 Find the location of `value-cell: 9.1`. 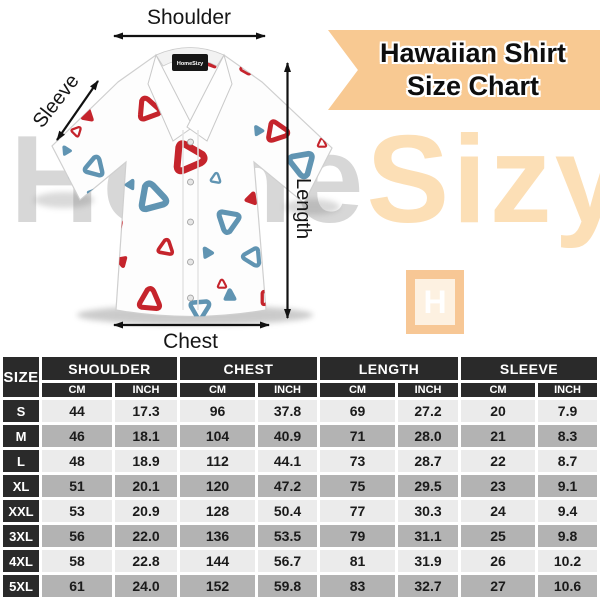

value-cell: 9.1 is located at coordinates (568, 486).